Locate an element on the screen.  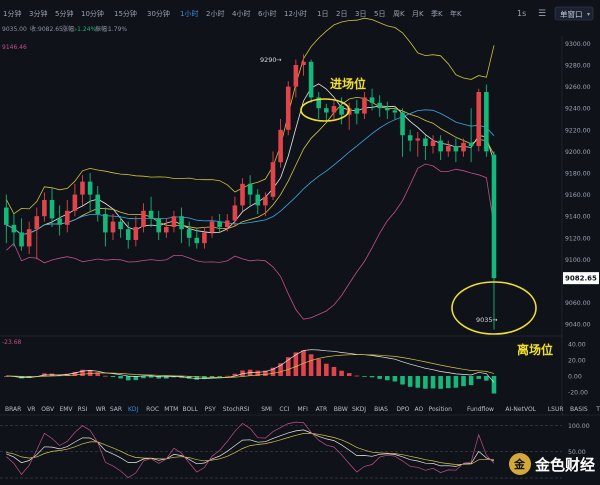
indicator-tab-dpo: DPO is located at coordinates (402, 409).